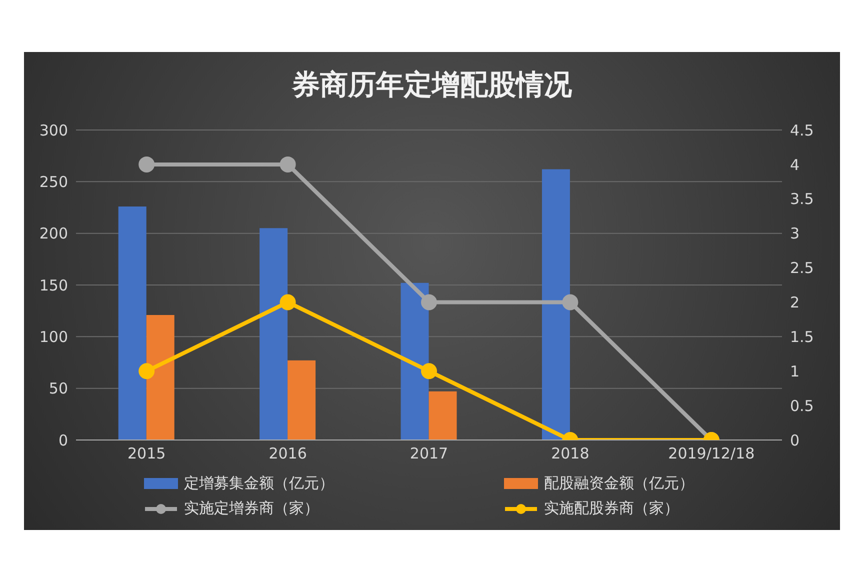 The width and height of the screenshot is (864, 570). I want to click on y-tick-label: 200, so click(53, 233).